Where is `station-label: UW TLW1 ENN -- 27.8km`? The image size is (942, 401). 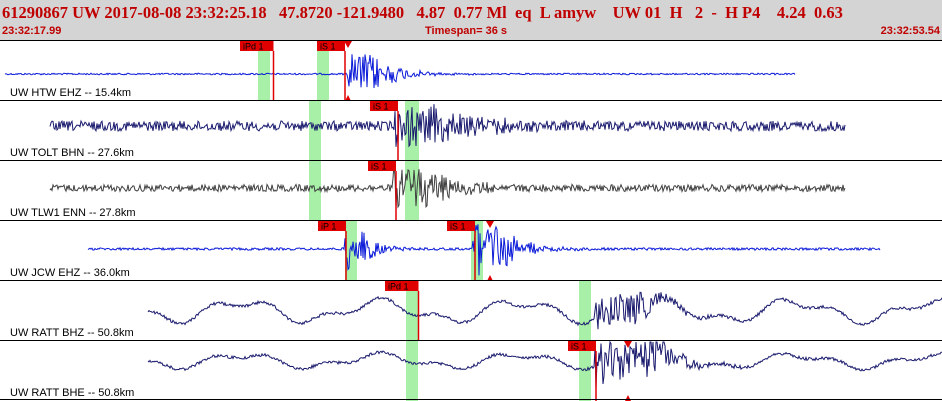
station-label: UW TLW1 ENN -- 27.8km is located at coordinates (73, 213).